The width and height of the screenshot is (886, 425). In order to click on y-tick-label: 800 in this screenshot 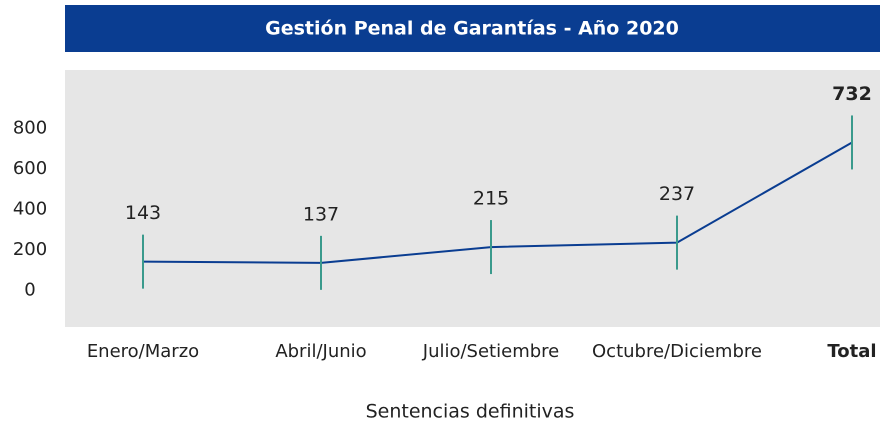, I will do `click(30, 128)`.